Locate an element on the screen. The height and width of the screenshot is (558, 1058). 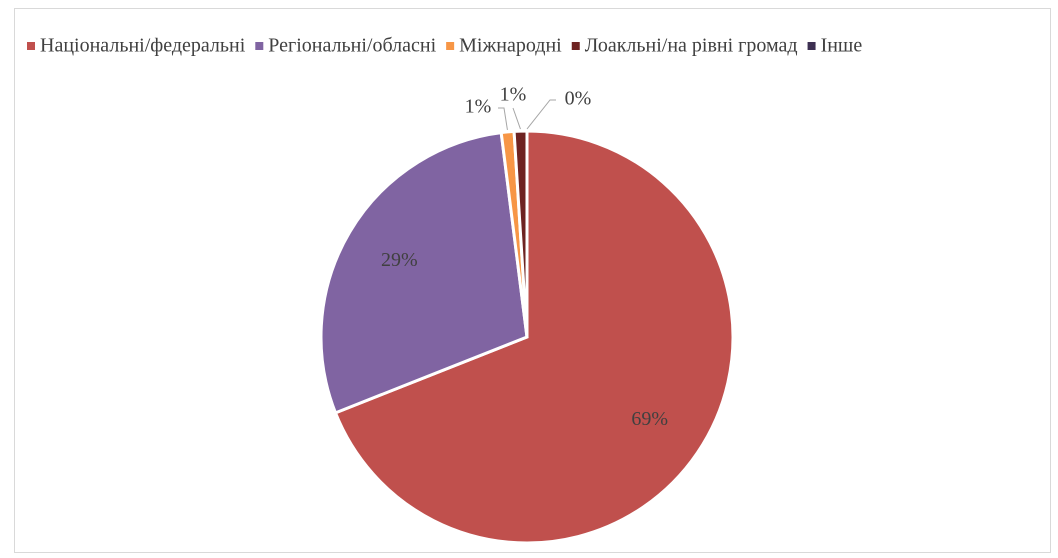
legend-label: Міжнародні is located at coordinates (510, 46).